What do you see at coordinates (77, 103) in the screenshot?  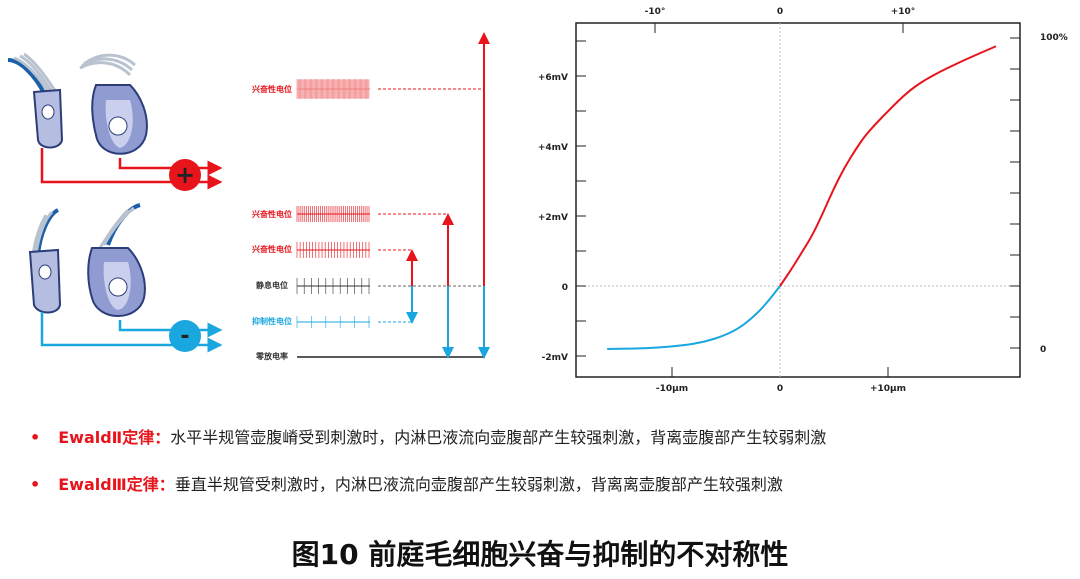 I see `hair-cells-excitation` at bounding box center [77, 103].